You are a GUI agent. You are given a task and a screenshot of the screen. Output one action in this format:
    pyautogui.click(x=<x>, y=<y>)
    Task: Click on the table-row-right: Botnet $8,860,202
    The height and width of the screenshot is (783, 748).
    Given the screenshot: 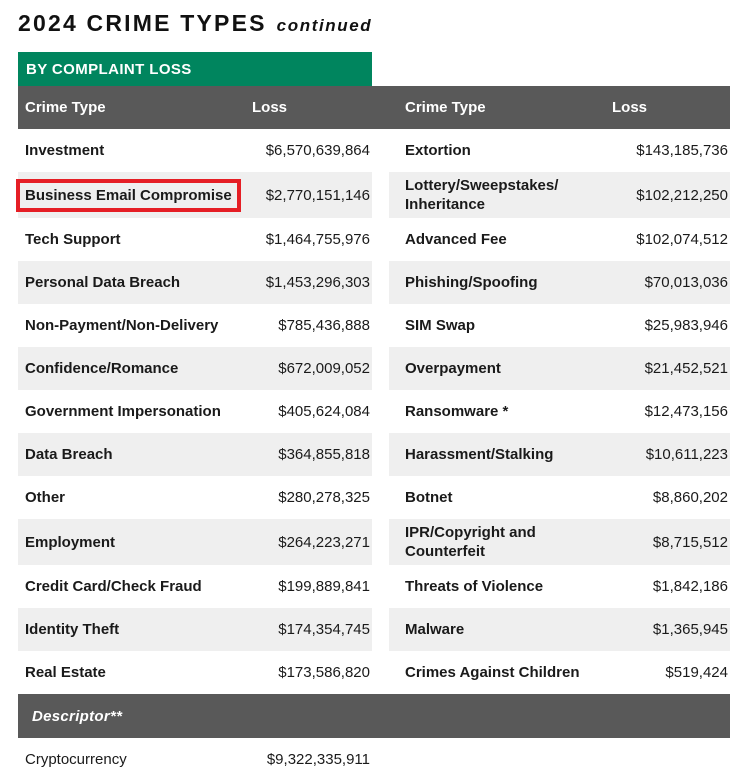 What is the action you would take?
    pyautogui.click(x=559, y=497)
    